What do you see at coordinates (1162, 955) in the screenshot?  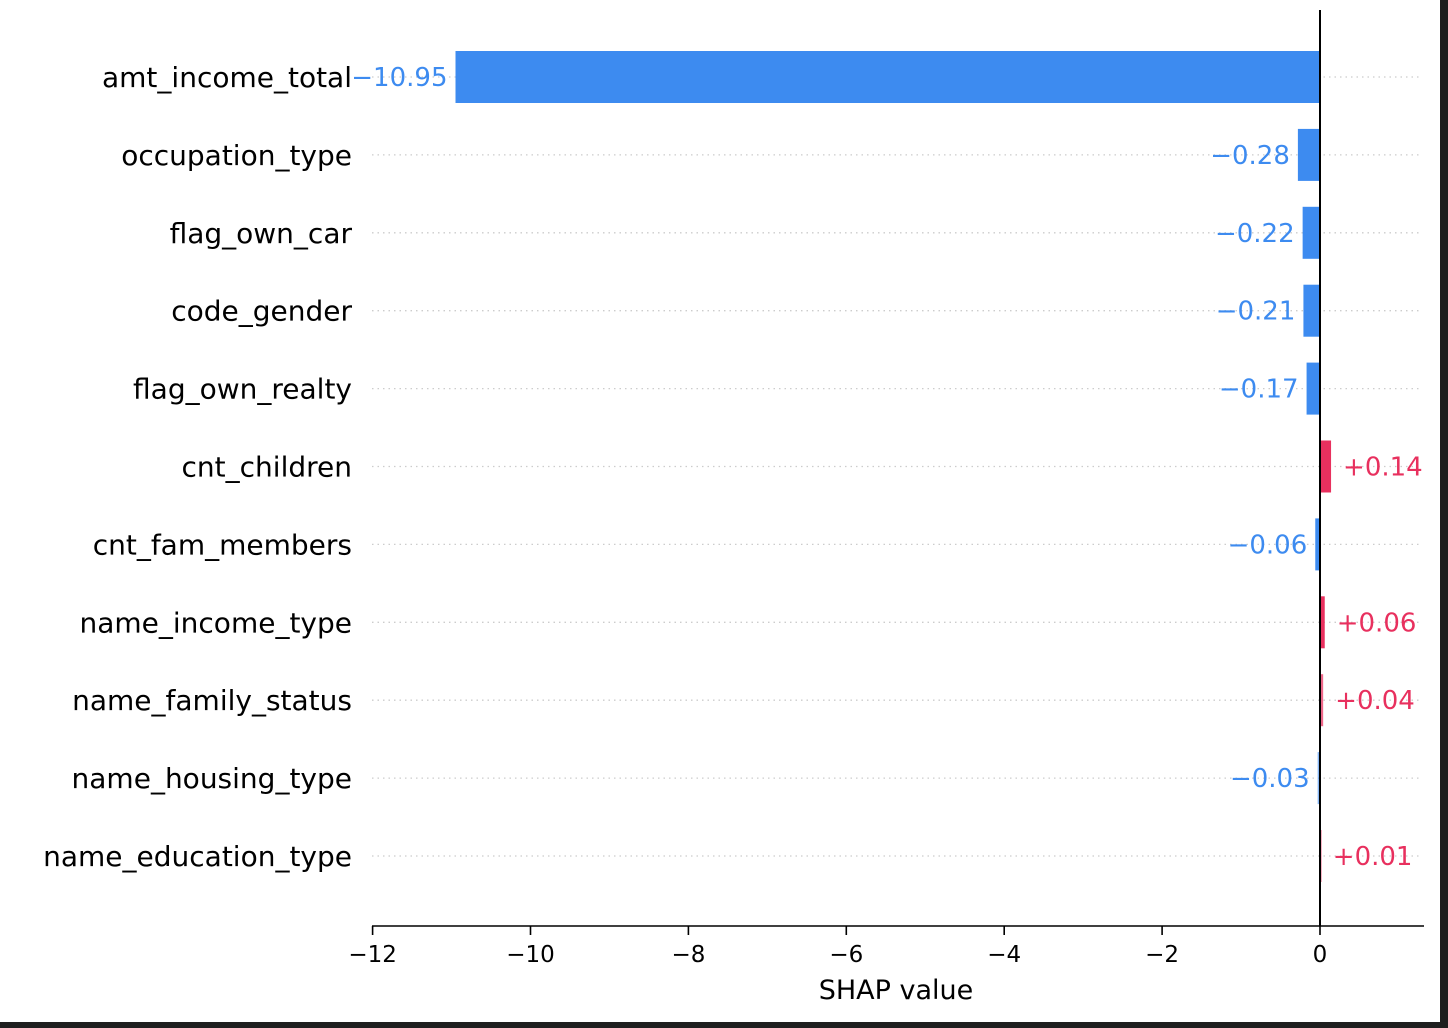 I see `x-tick-label: −2` at bounding box center [1162, 955].